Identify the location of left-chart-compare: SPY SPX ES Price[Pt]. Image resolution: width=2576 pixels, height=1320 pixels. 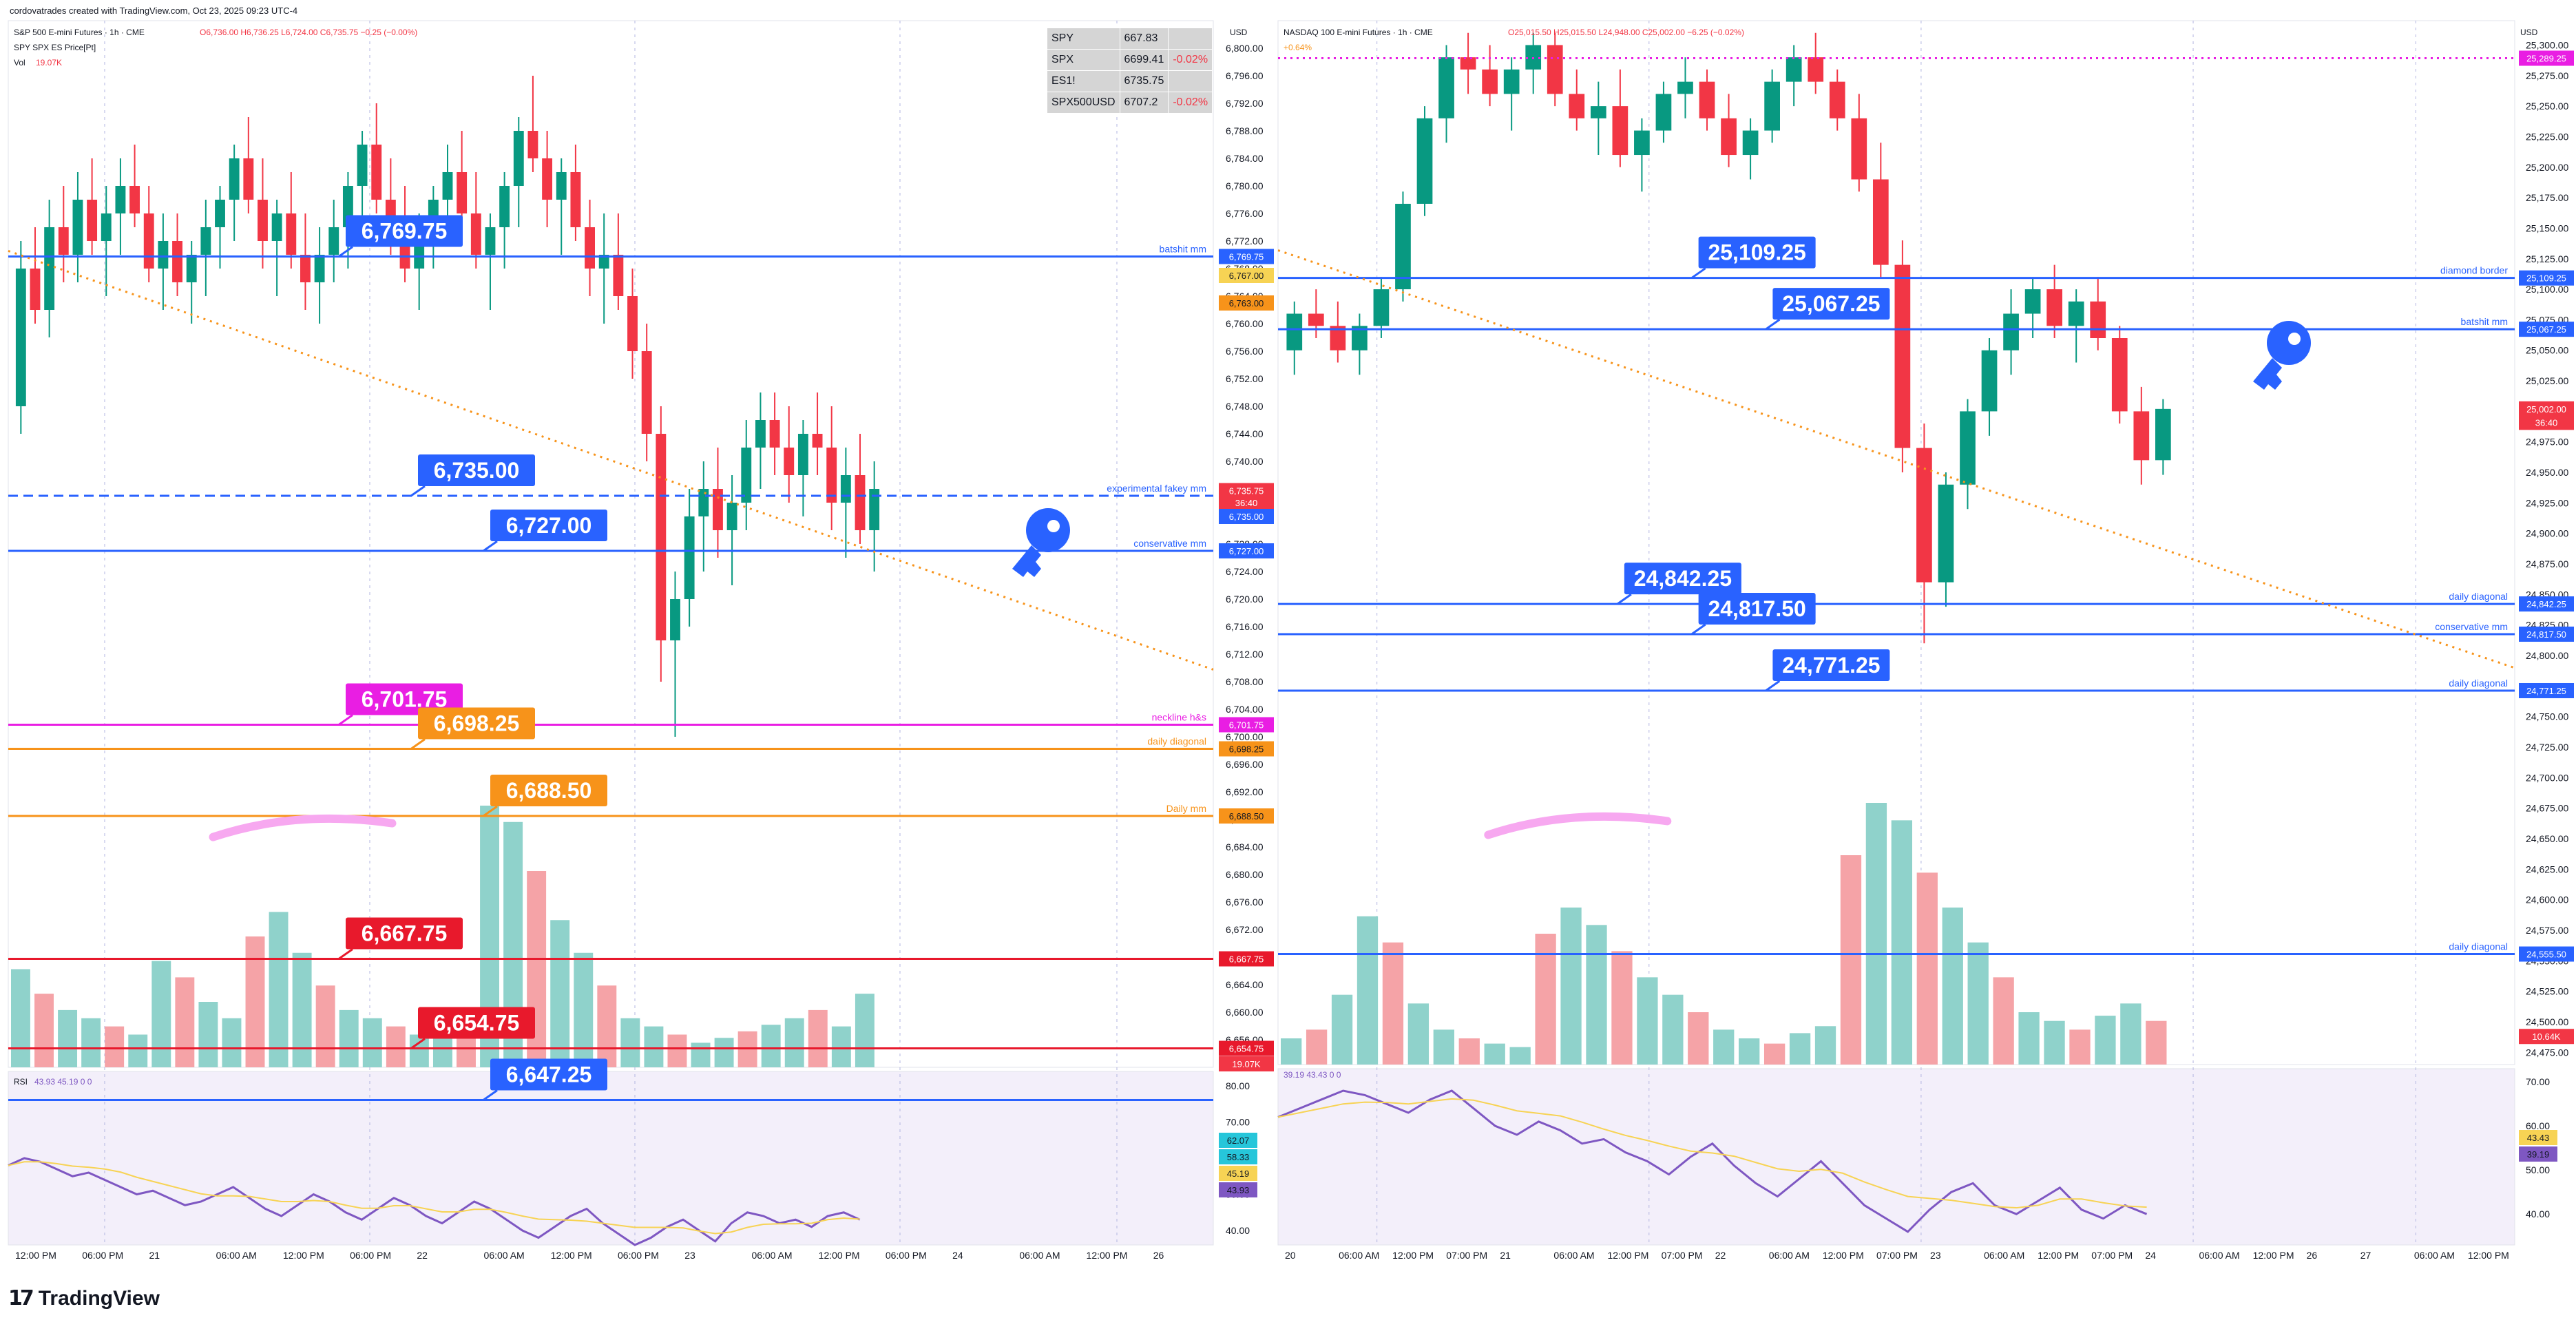
(55, 47).